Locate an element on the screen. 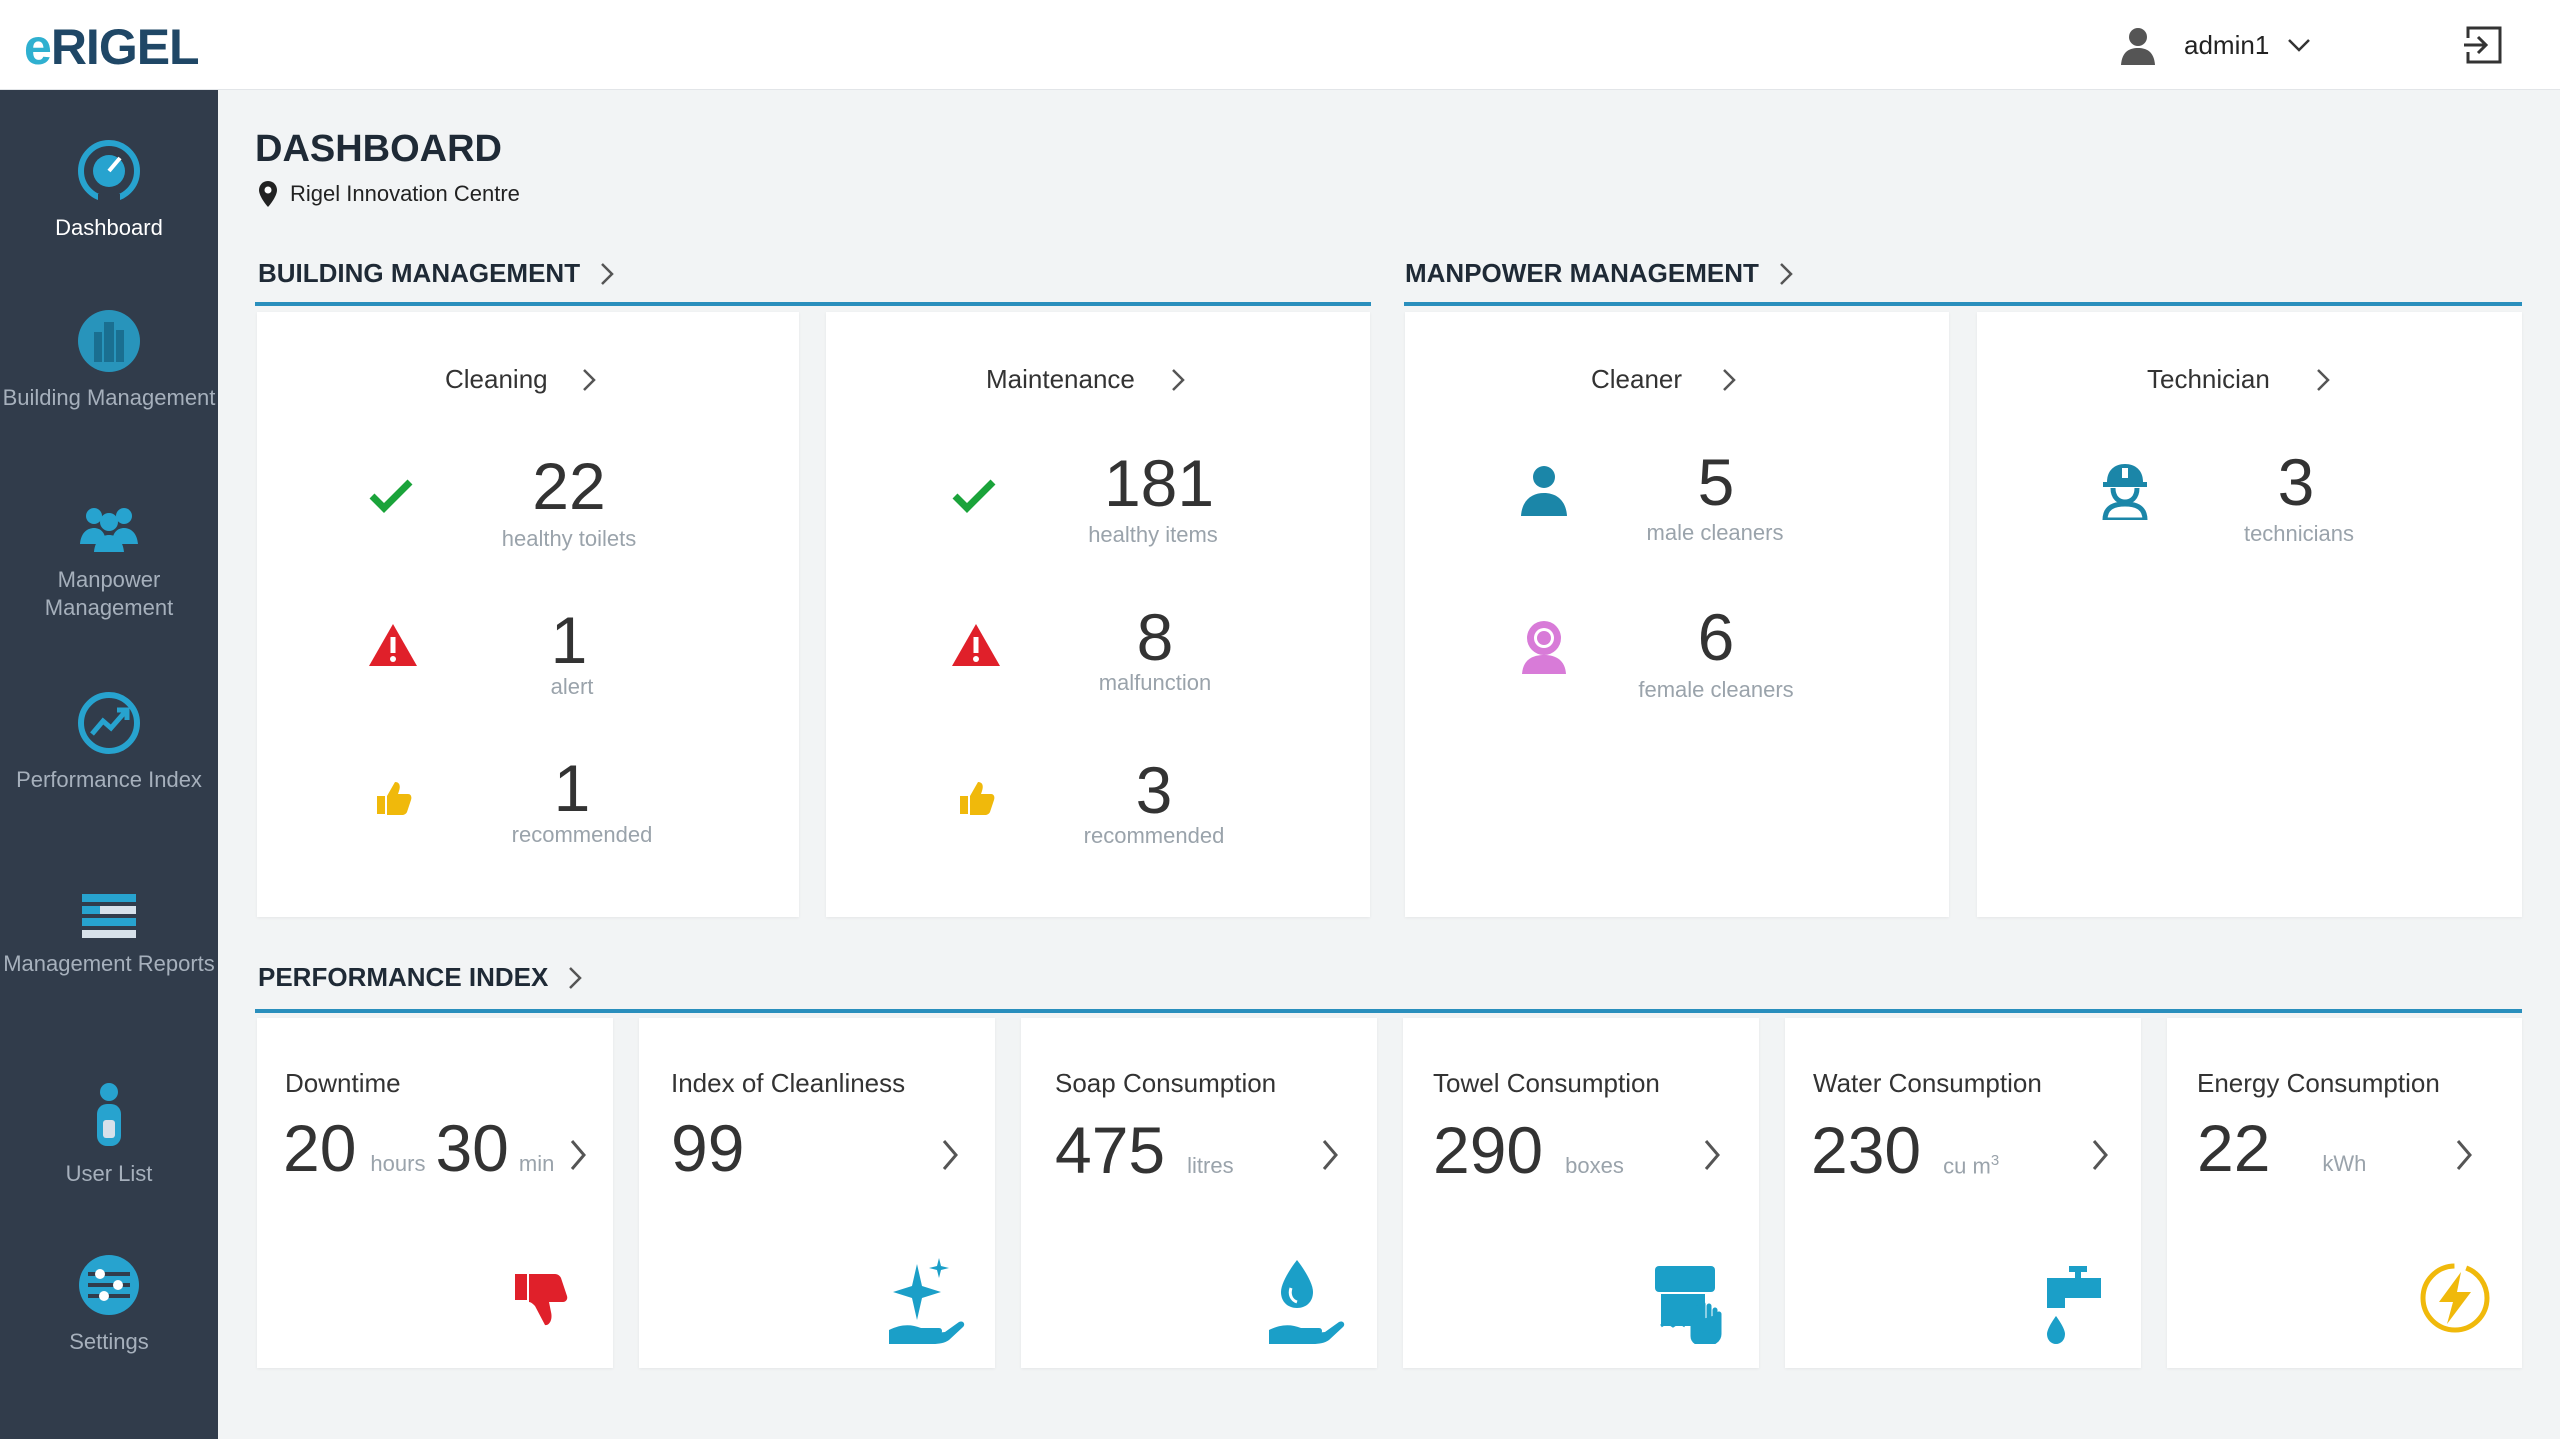 Image resolution: width=2560 pixels, height=1439 pixels. water-card: Water Consumption 230 cu m3 is located at coordinates (1963, 1193).